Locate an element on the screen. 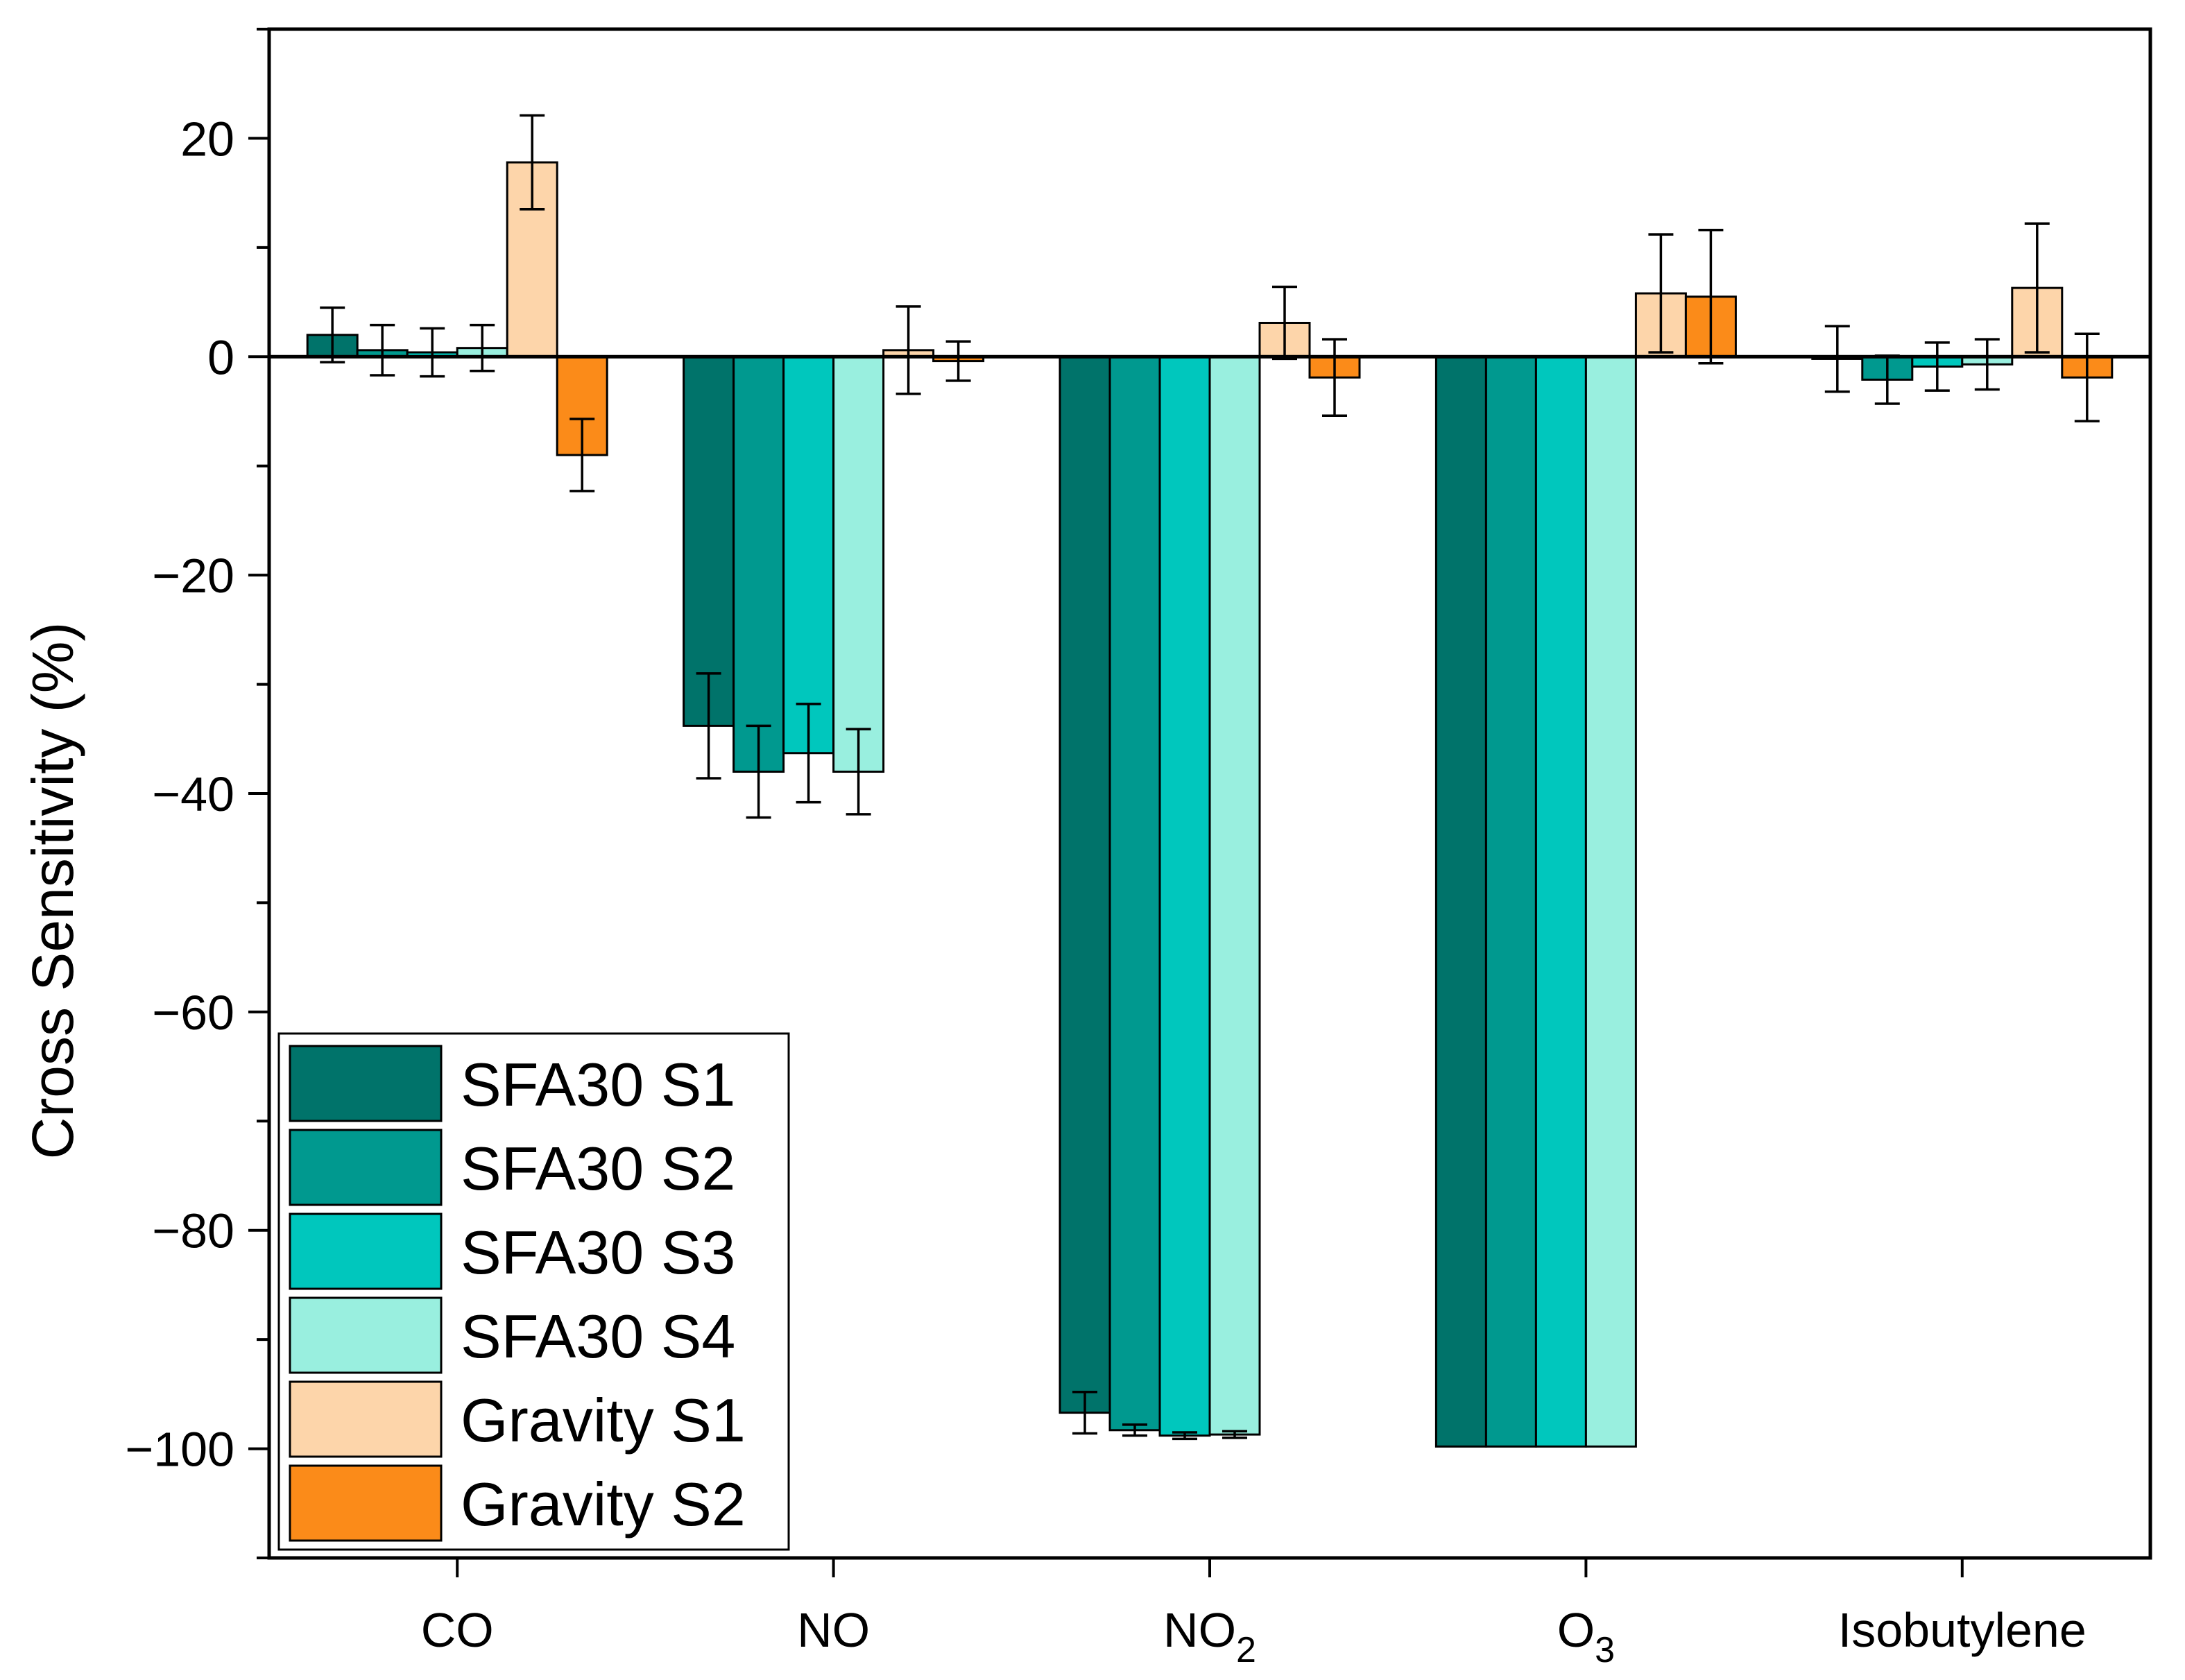 Image resolution: width=2185 pixels, height=1680 pixels. x-tick-label-text: Isobutylene is located at coordinates (1962, 1630).